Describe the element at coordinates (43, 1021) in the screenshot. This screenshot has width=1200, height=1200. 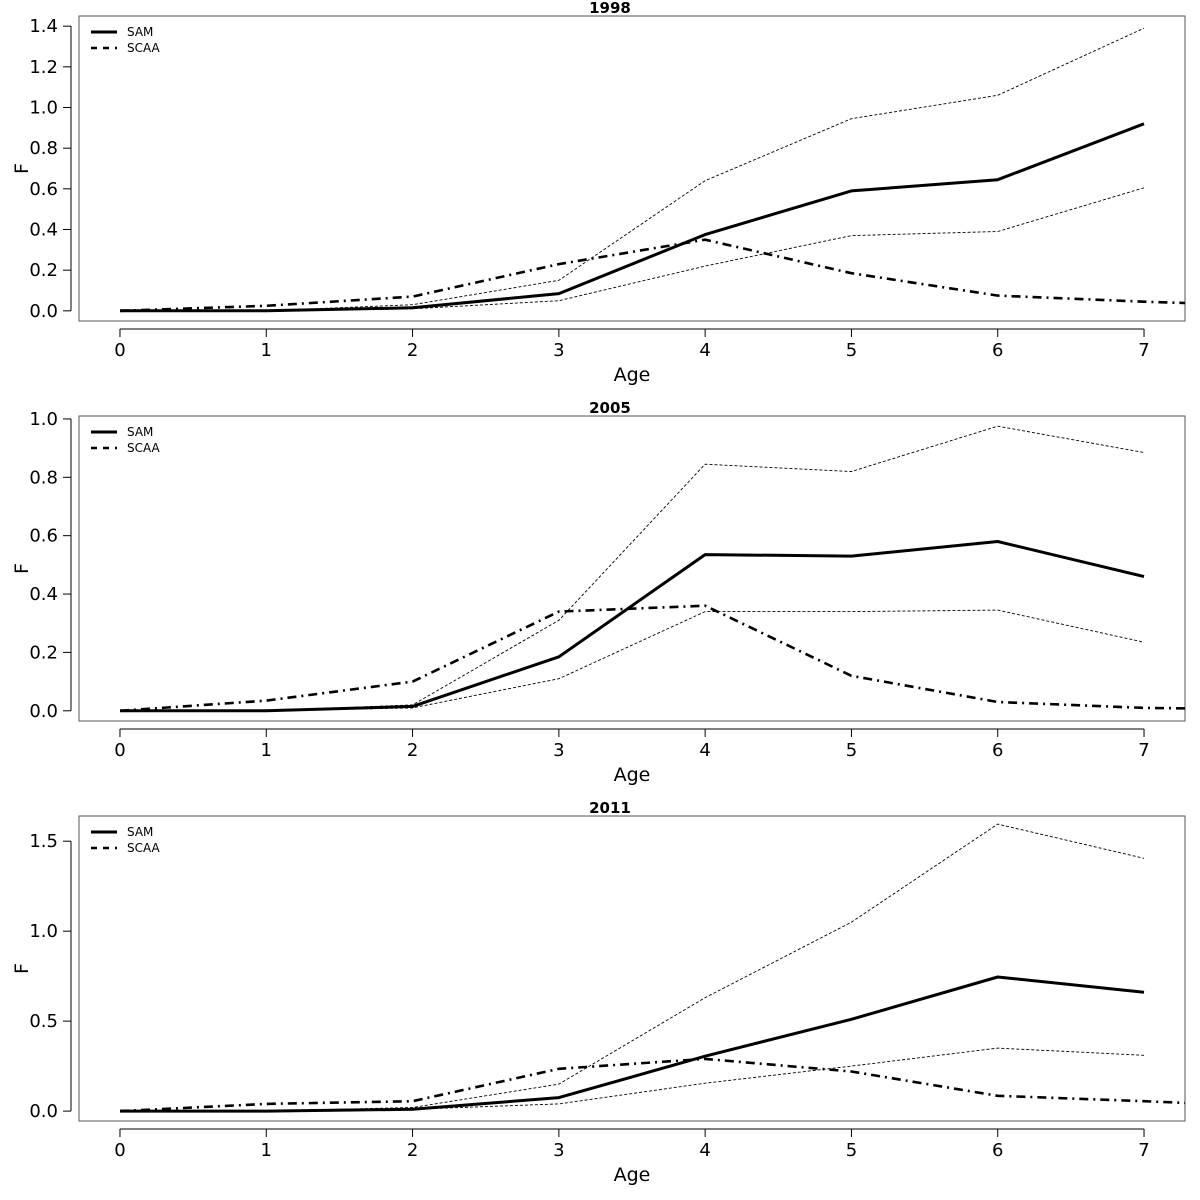
I see `y-tick-label: 0.5` at that location.